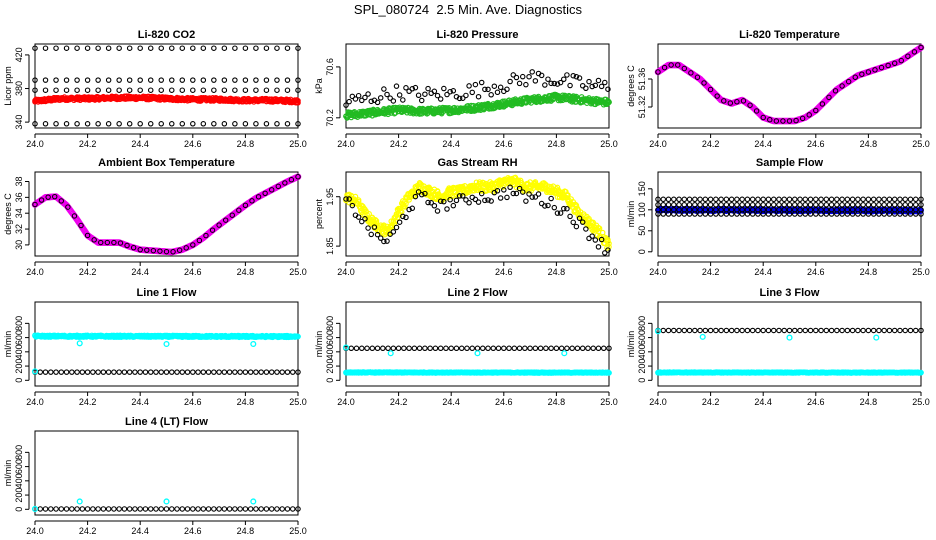 Image resolution: width=936 pixels, height=540 pixels. What do you see at coordinates (921, 402) in the screenshot?
I see `x-tick-label: 25.0` at bounding box center [921, 402].